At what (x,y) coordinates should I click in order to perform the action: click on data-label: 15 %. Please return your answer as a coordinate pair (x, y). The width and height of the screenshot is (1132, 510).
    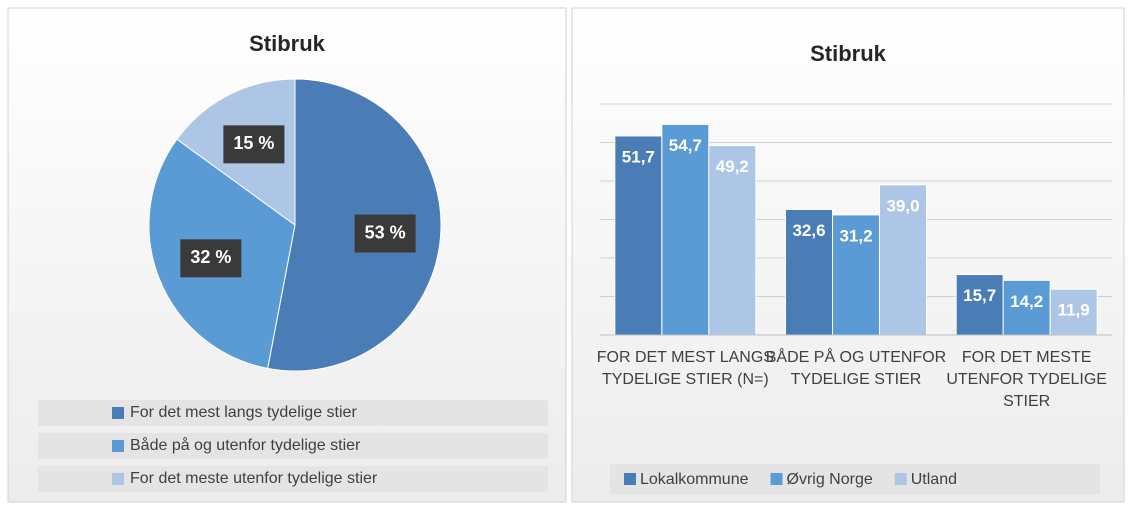
    Looking at the image, I should click on (253, 143).